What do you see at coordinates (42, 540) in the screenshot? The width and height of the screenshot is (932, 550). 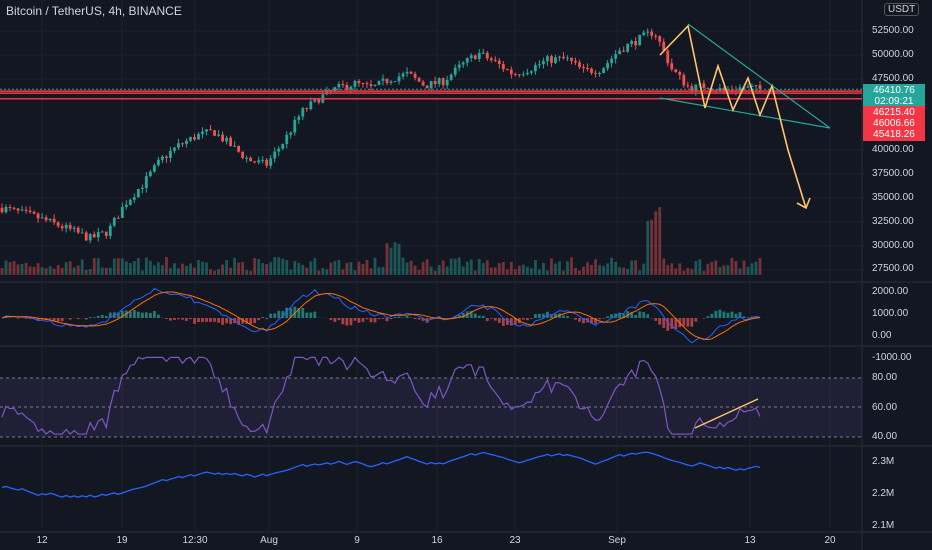 I see `time-tick: 12` at bounding box center [42, 540].